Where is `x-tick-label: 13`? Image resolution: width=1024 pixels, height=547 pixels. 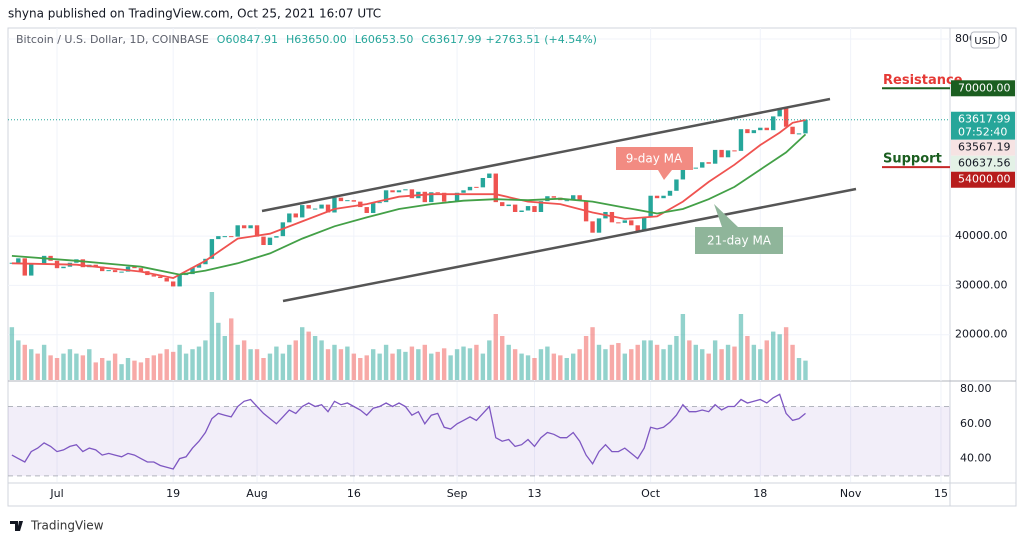 x-tick-label: 13 is located at coordinates (534, 493).